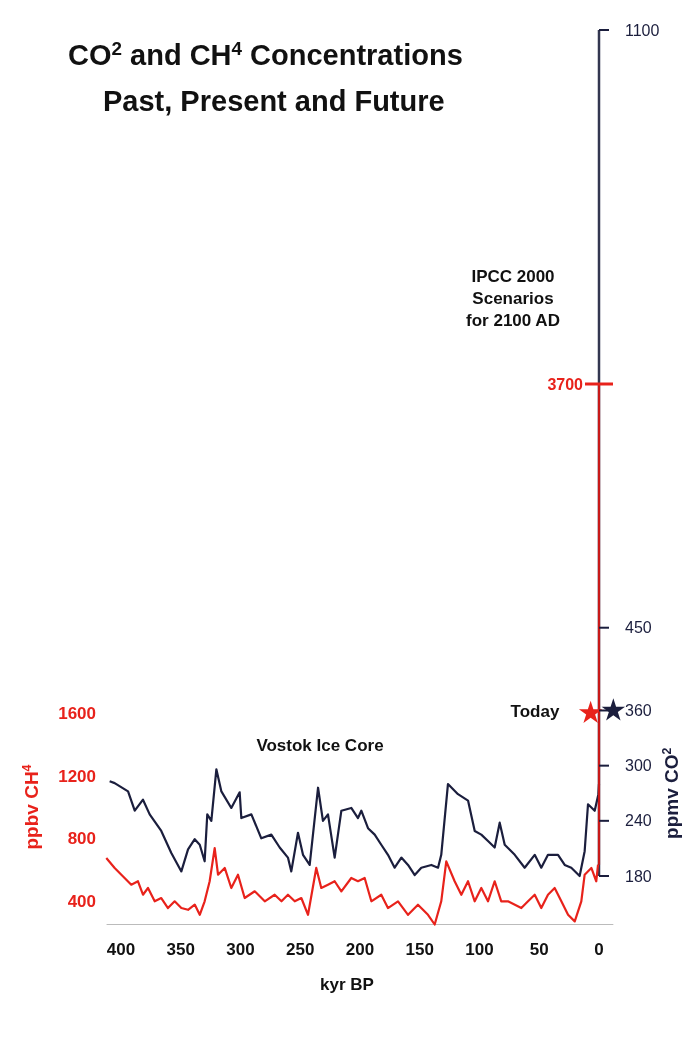  I want to click on y2-tick-label: 300, so click(638, 766).